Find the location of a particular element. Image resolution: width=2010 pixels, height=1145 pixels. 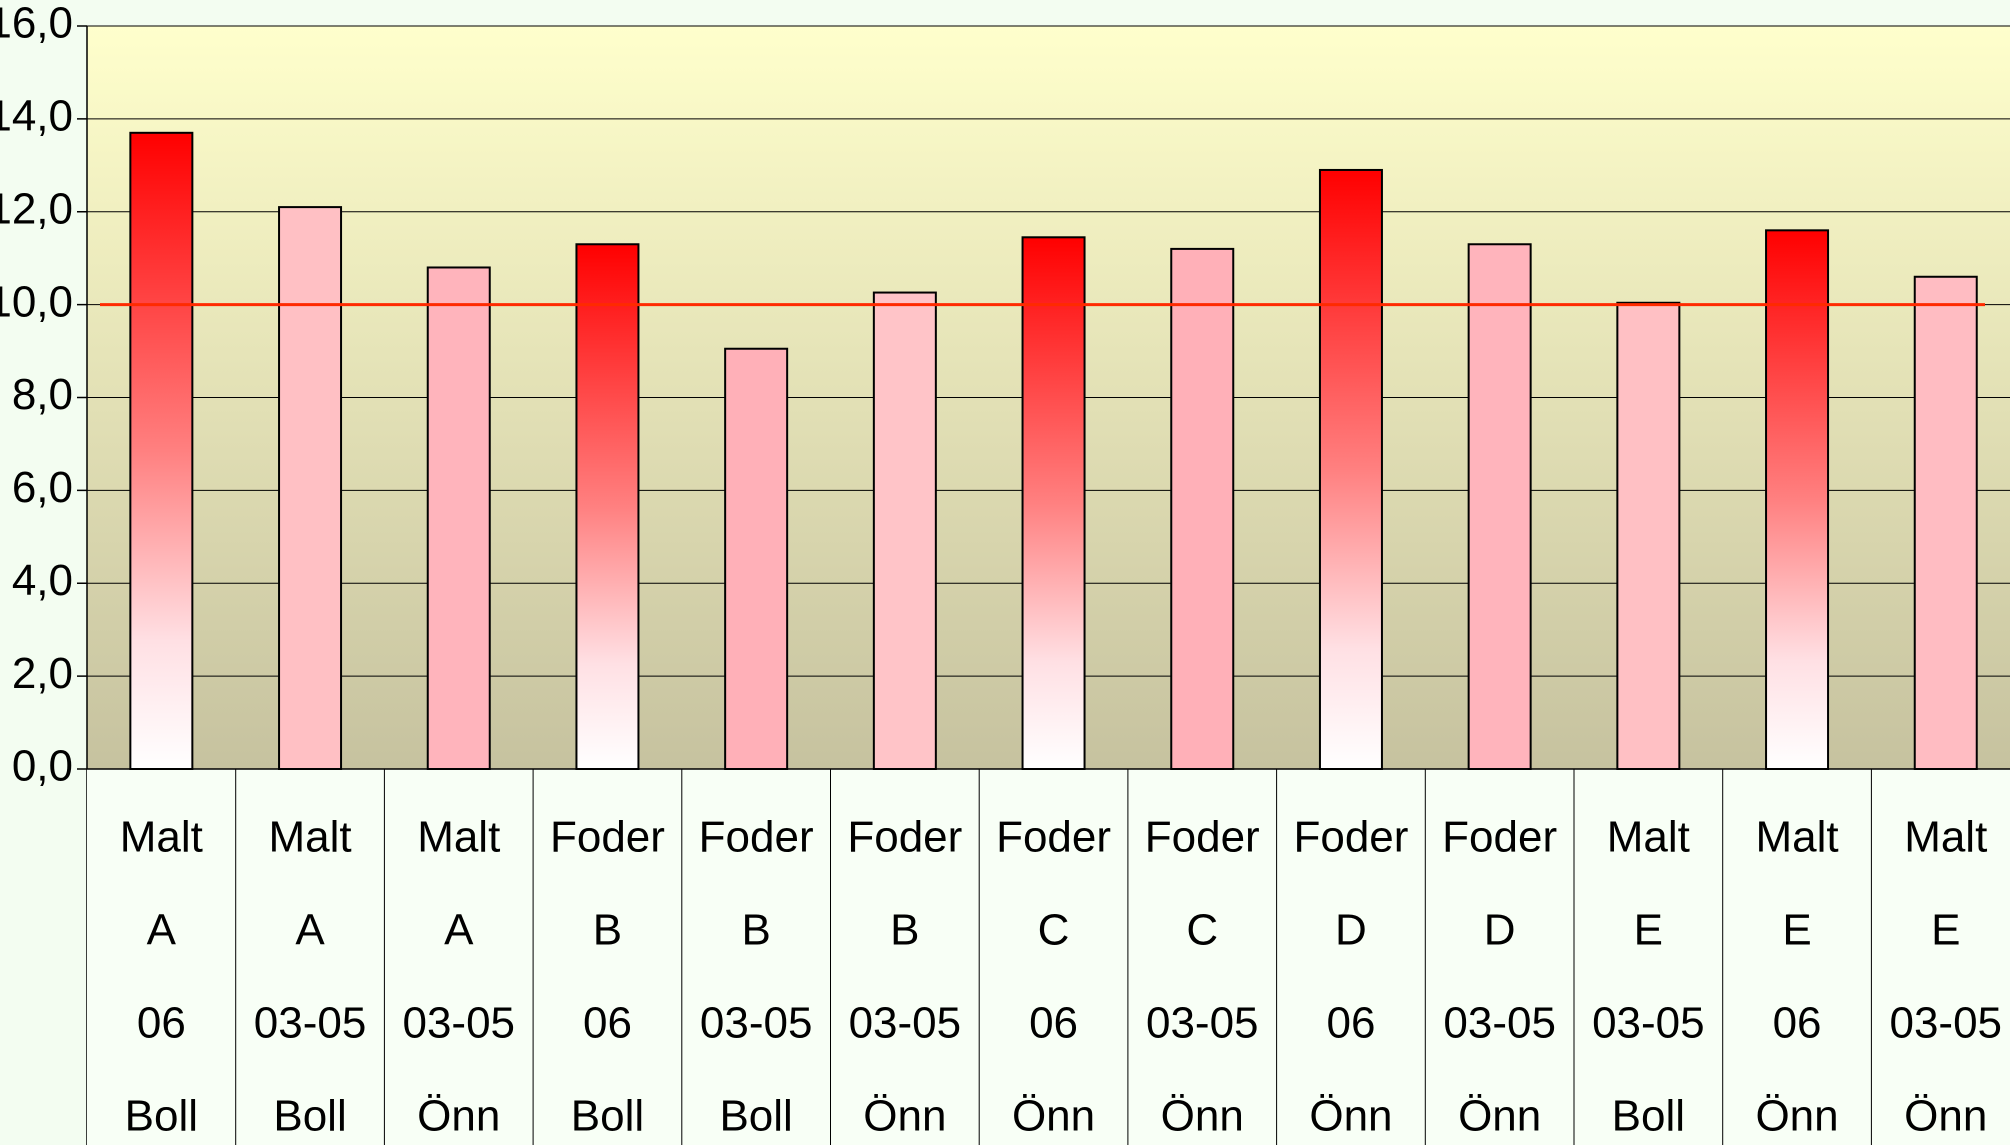

y-tick-label: 4,0 is located at coordinates (42, 580).